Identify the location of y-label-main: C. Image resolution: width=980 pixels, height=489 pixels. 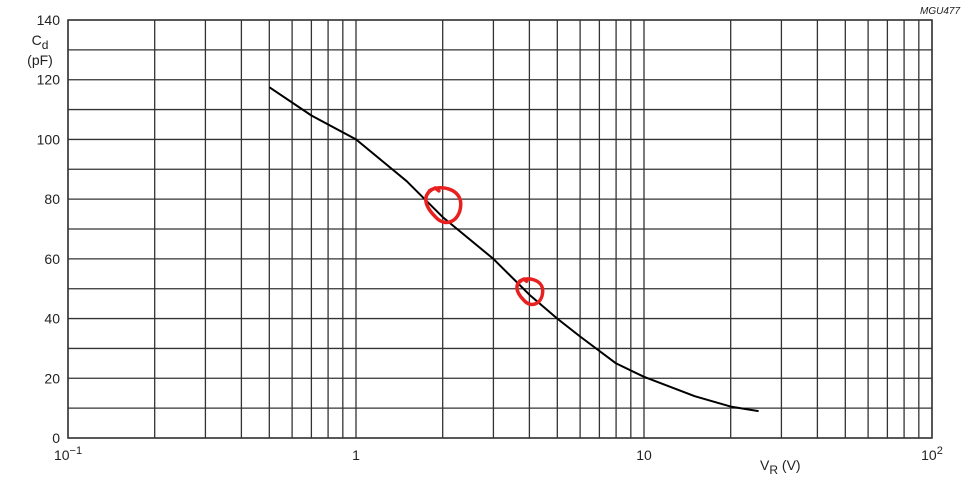
(37, 40).